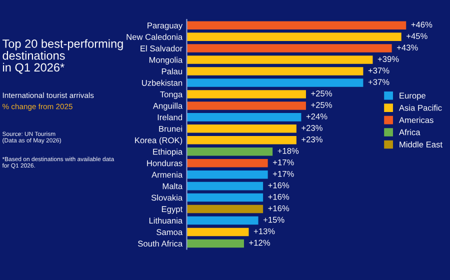 The image size is (450, 280). Describe the element at coordinates (170, 129) in the screenshot. I see `y-tick-label: Brunei` at that location.